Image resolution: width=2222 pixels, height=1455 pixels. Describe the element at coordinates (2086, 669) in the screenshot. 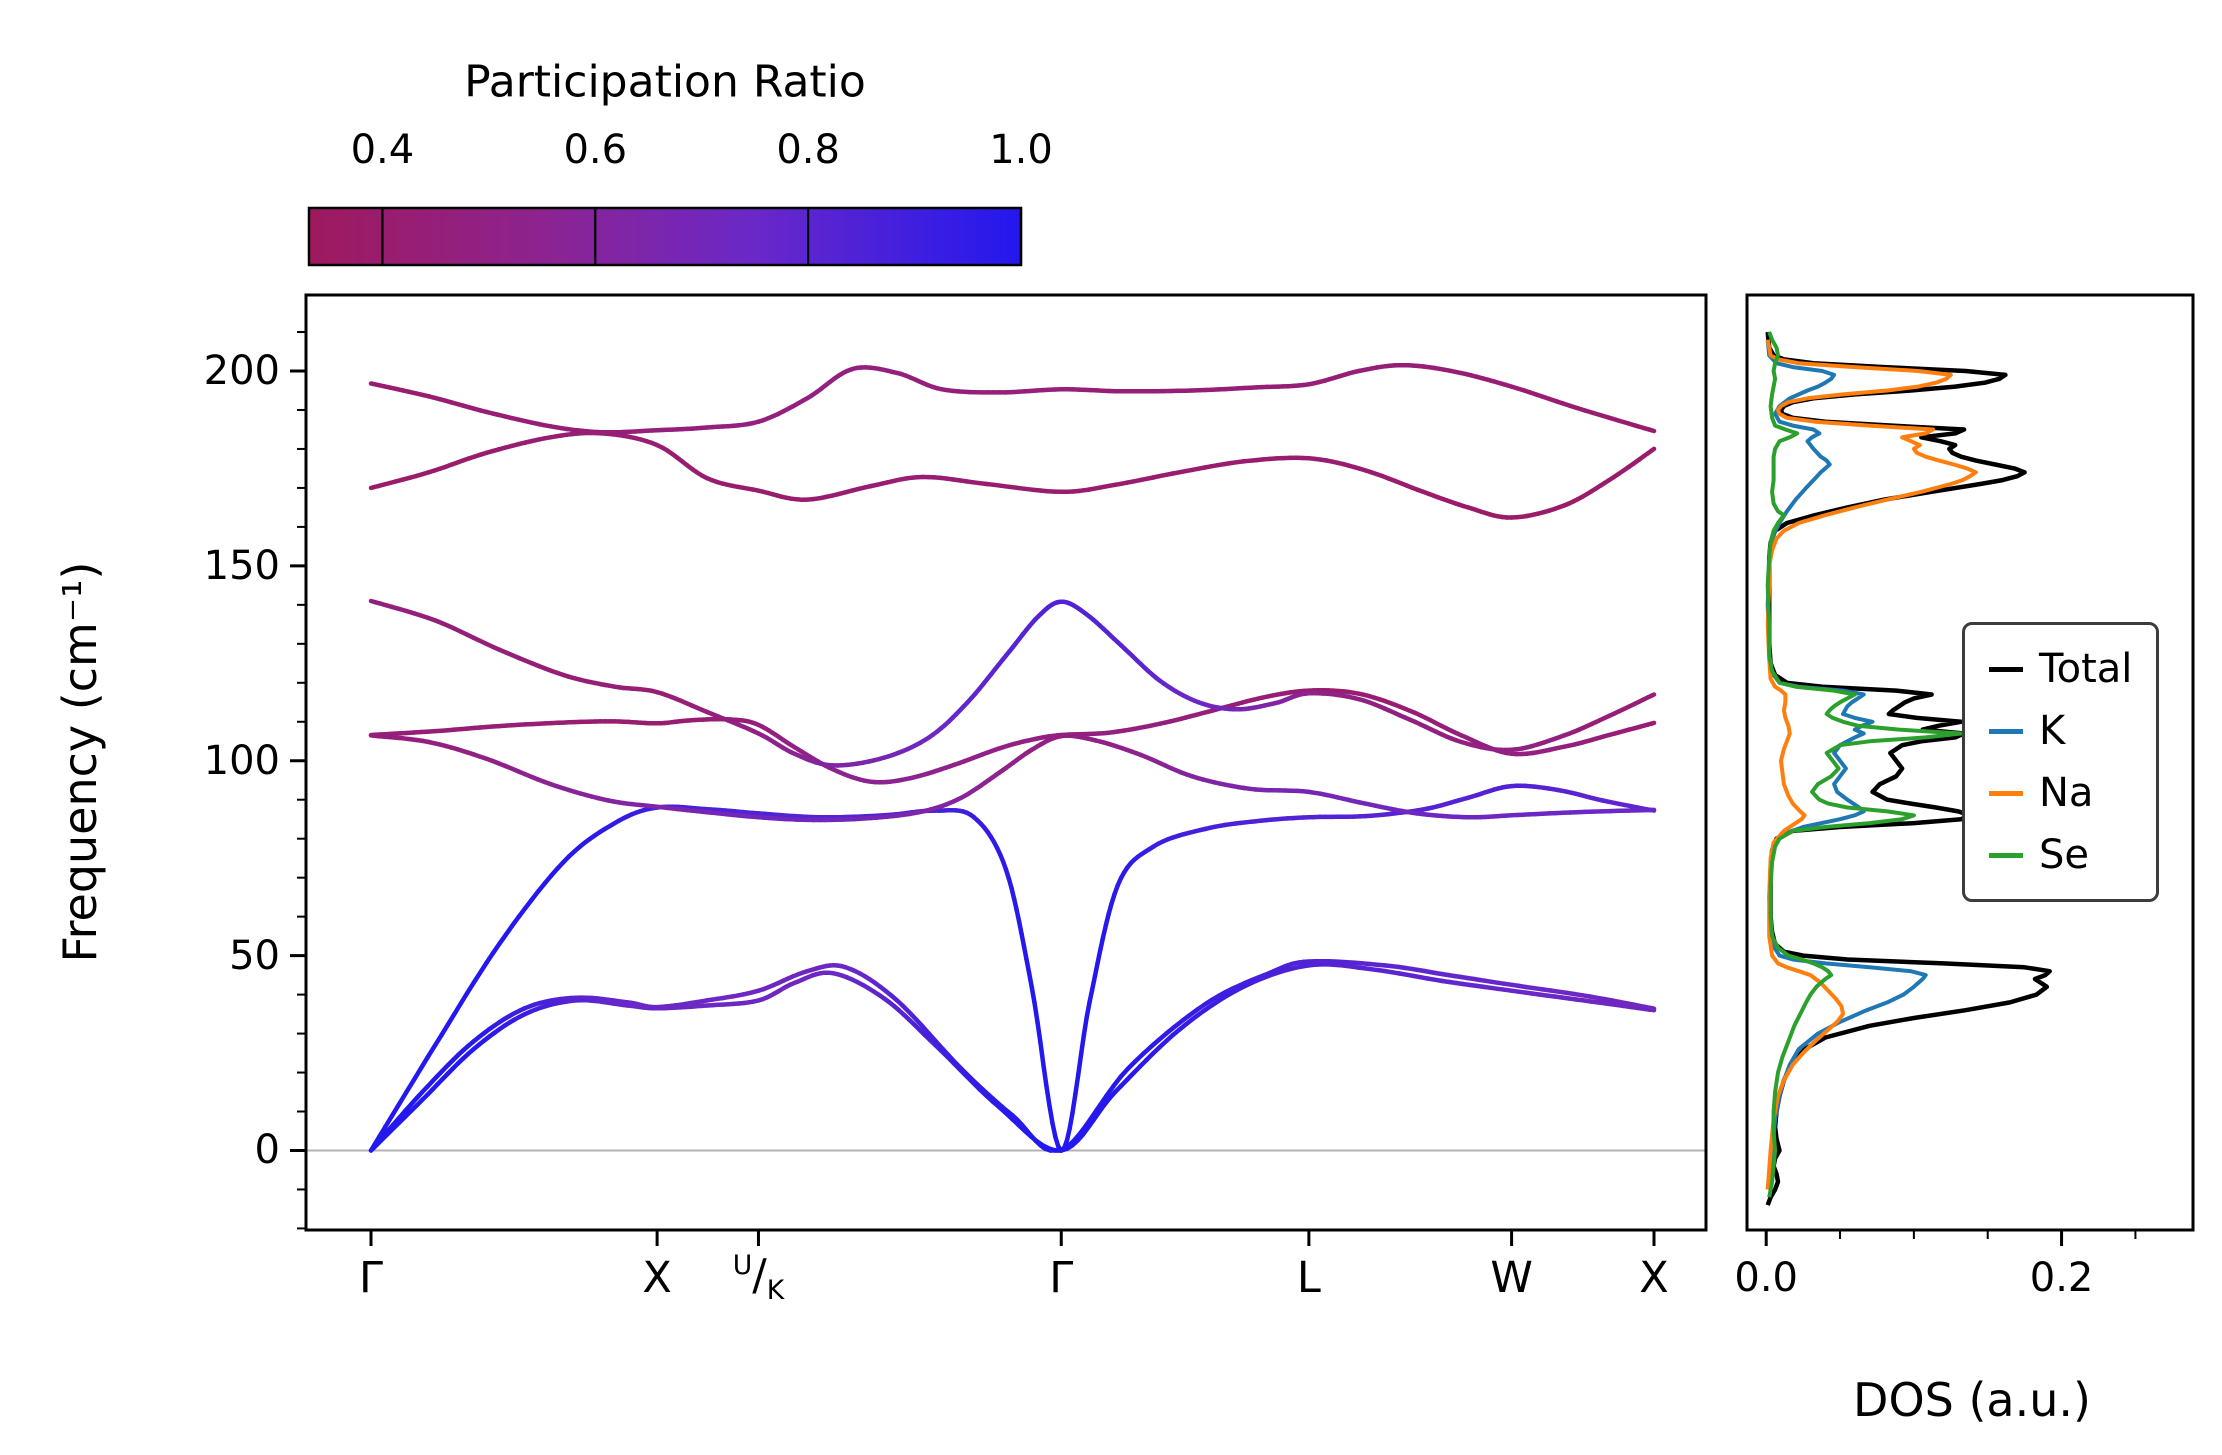

I see `legend-label: Total` at that location.